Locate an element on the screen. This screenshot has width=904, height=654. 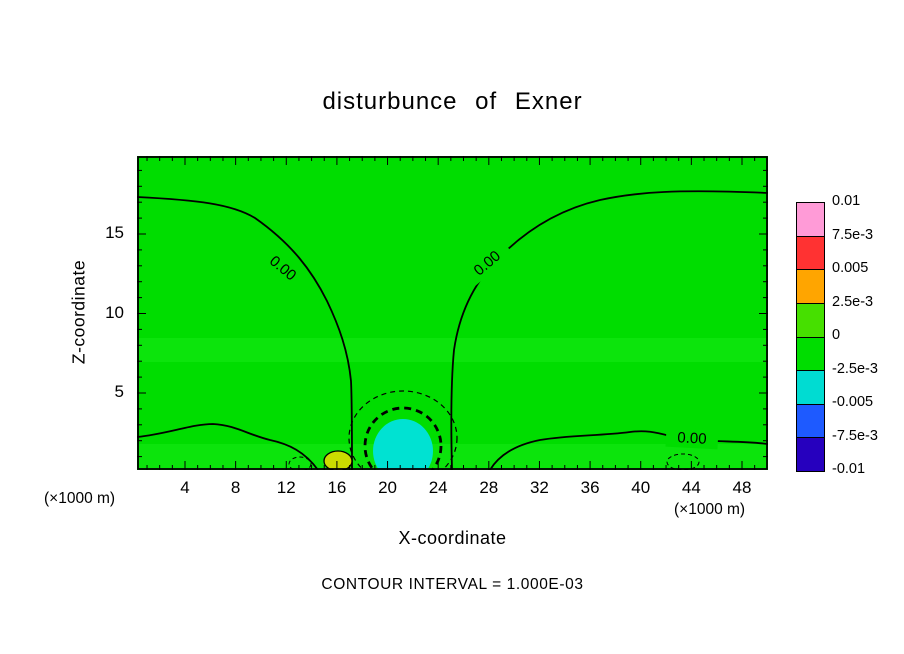
x-axis-title: X-coordinate is located at coordinates (452, 538).